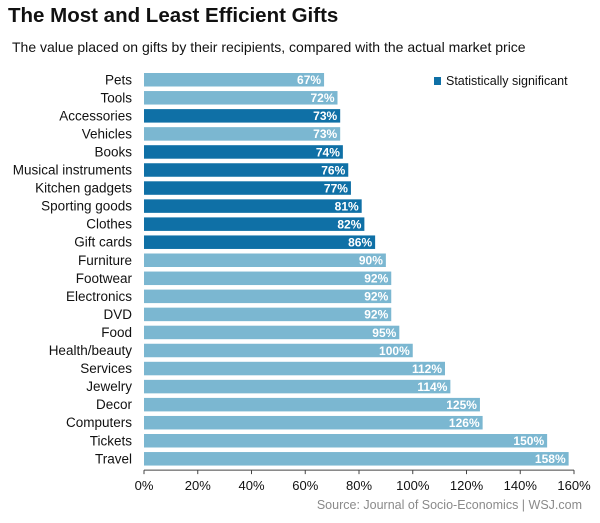  What do you see at coordinates (371, 261) in the screenshot?
I see `value-label: 90%` at bounding box center [371, 261].